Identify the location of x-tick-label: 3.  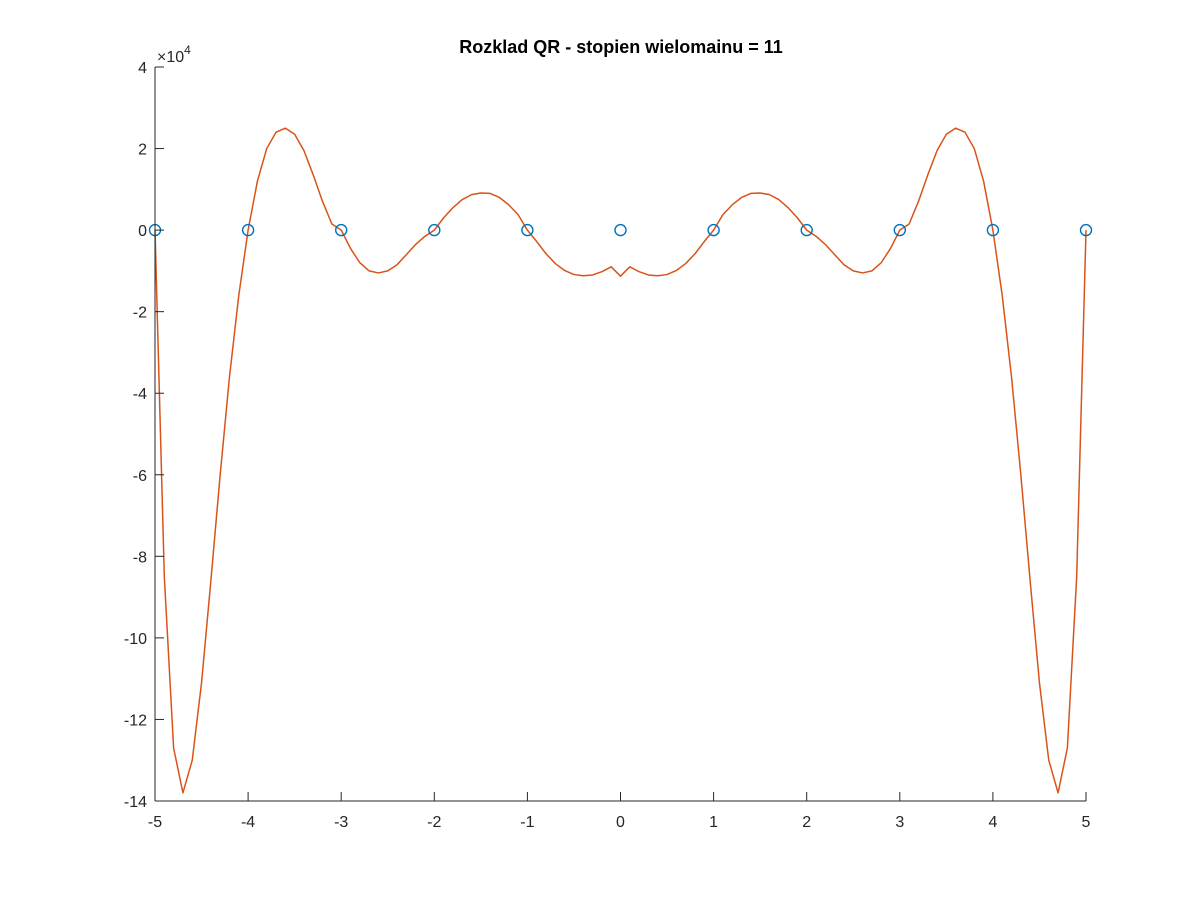
(899, 822).